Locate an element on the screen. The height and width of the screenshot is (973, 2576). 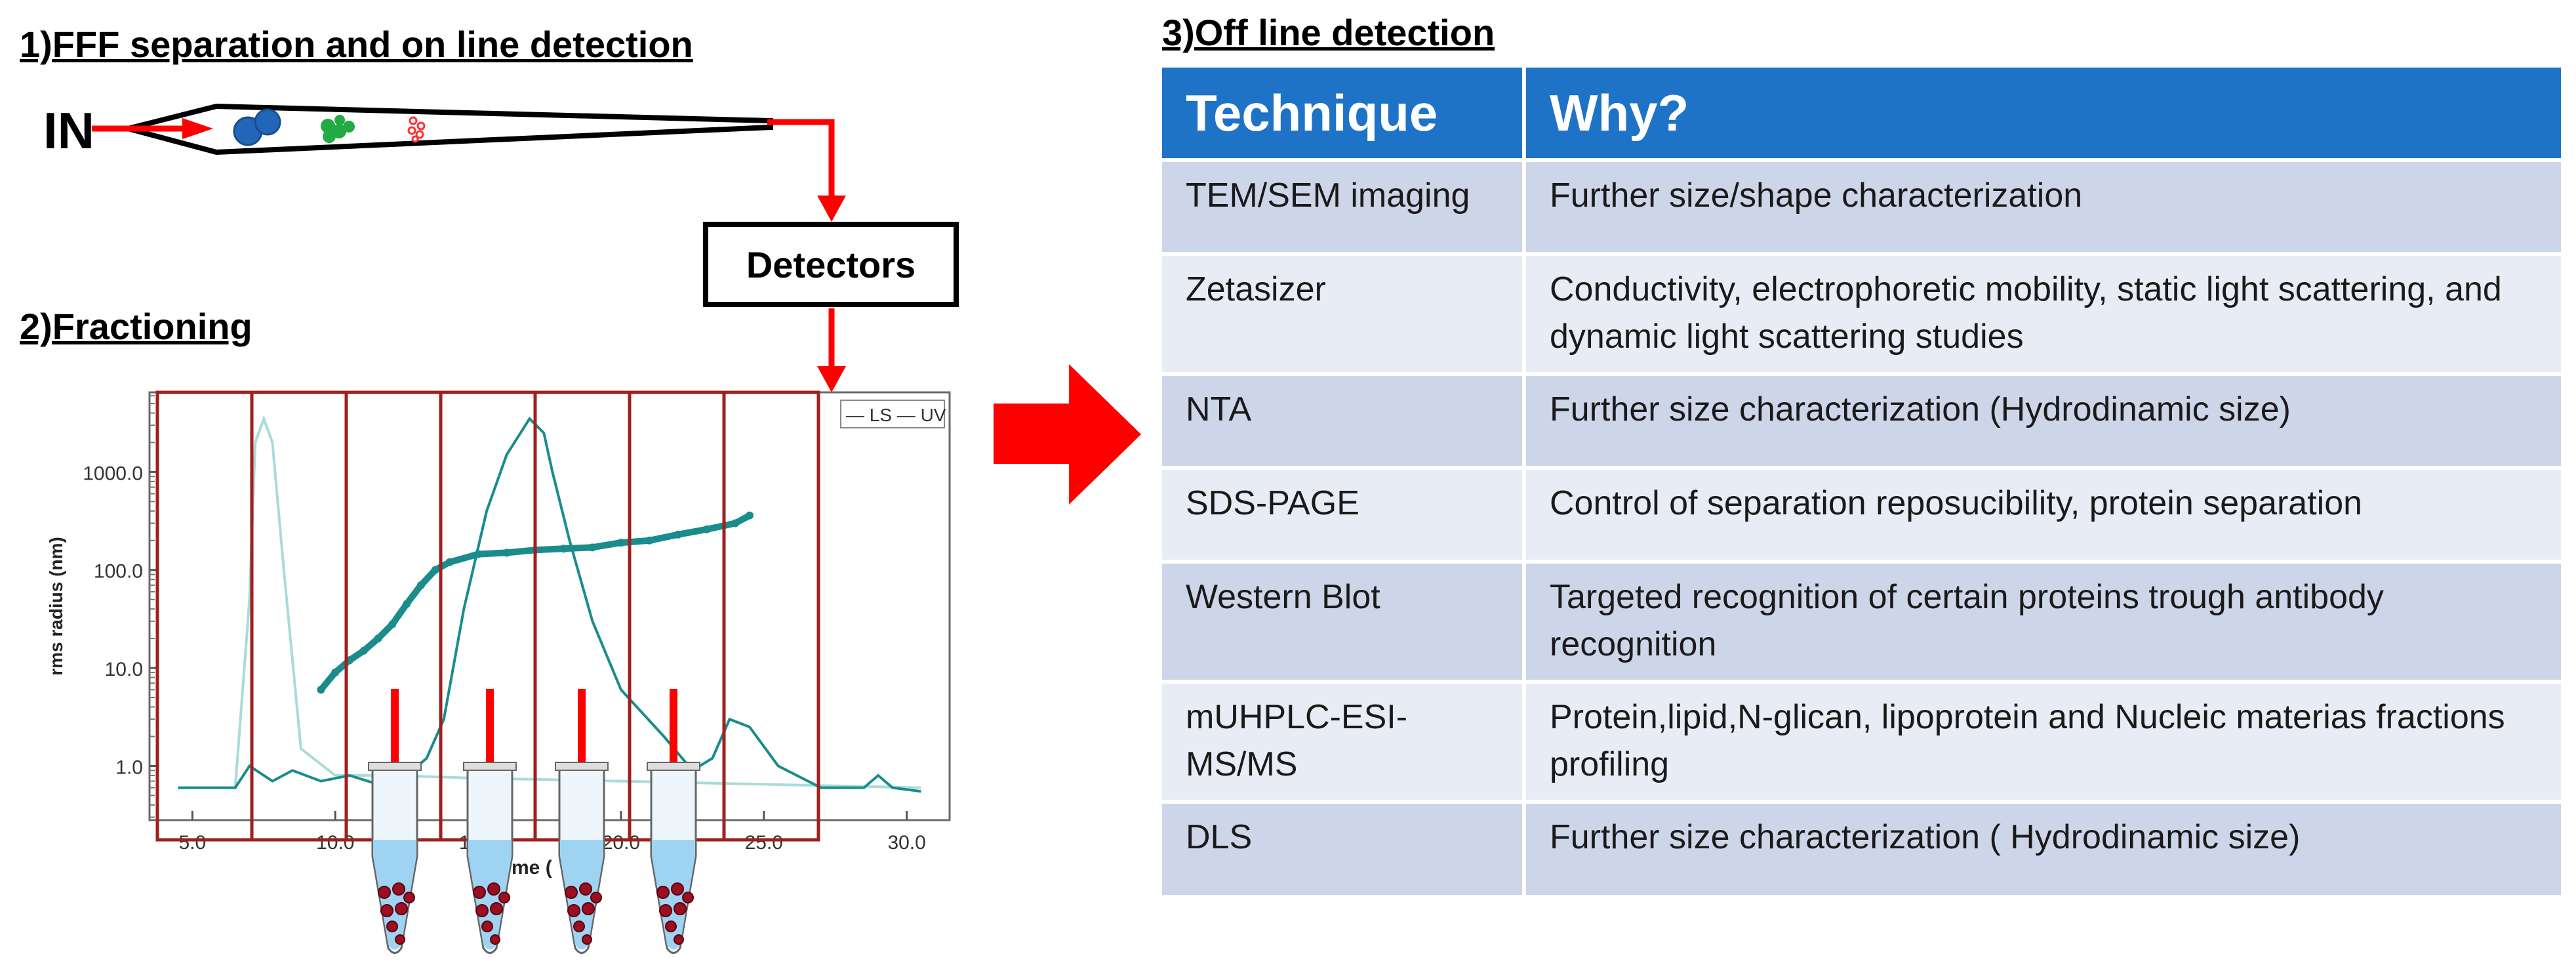
x-axis-label: me ( is located at coordinates (532, 868).